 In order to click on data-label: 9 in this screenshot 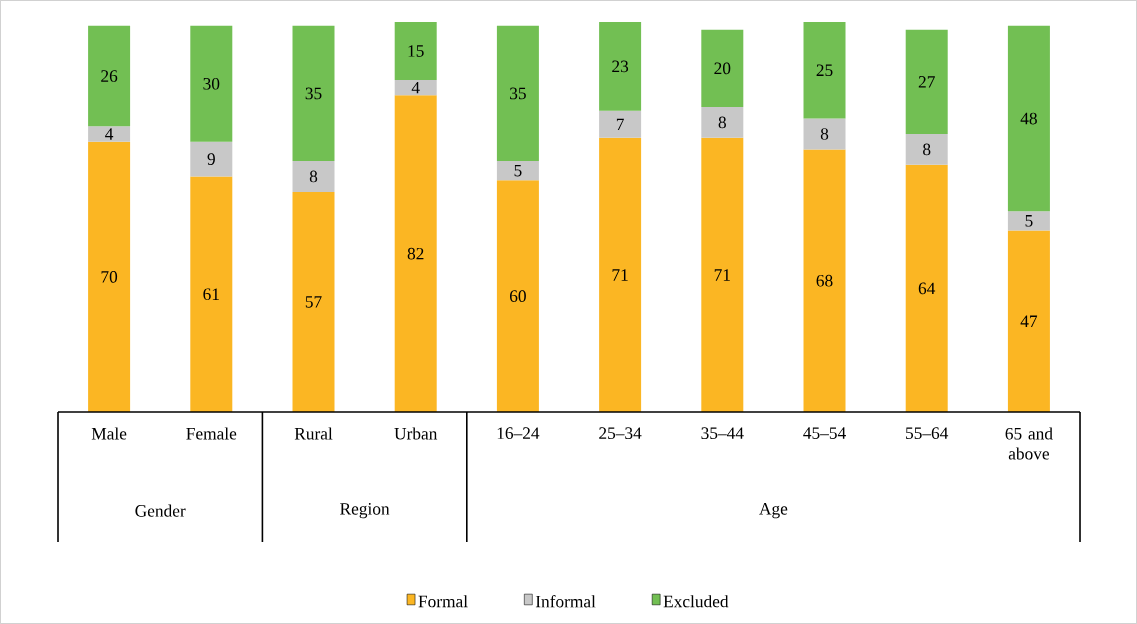, I will do `click(211, 159)`.